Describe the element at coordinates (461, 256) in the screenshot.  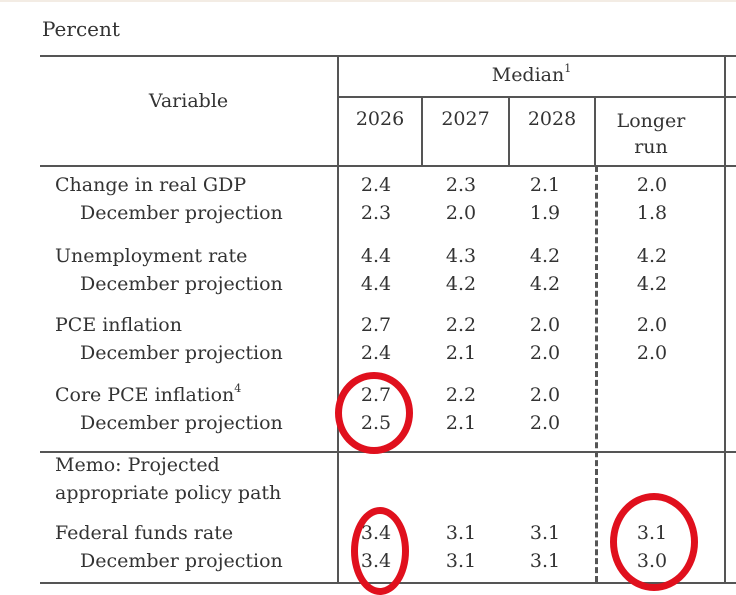
I see `cell-2027: 4.3` at that location.